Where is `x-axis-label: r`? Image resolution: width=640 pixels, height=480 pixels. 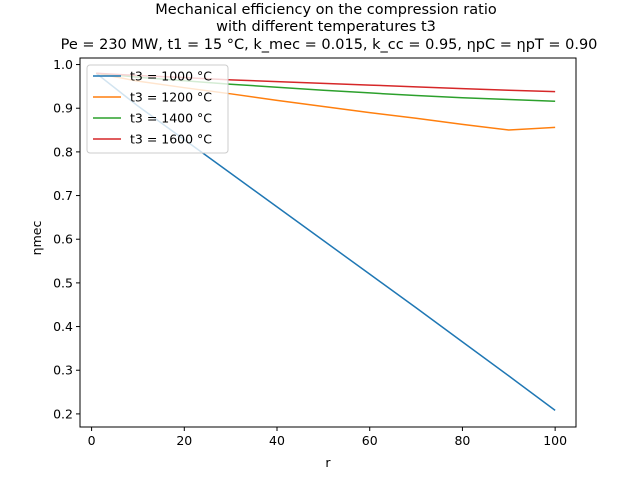
x-axis-label: r is located at coordinates (328, 462).